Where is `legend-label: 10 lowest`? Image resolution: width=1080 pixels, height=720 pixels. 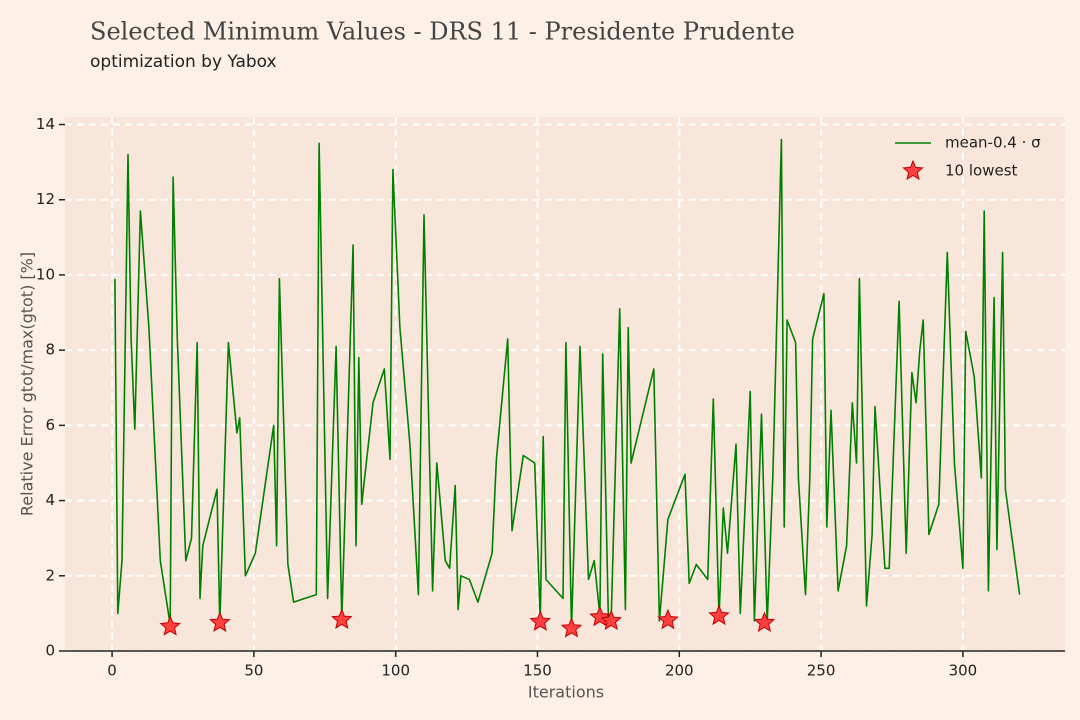
legend-label: 10 lowest is located at coordinates (981, 171).